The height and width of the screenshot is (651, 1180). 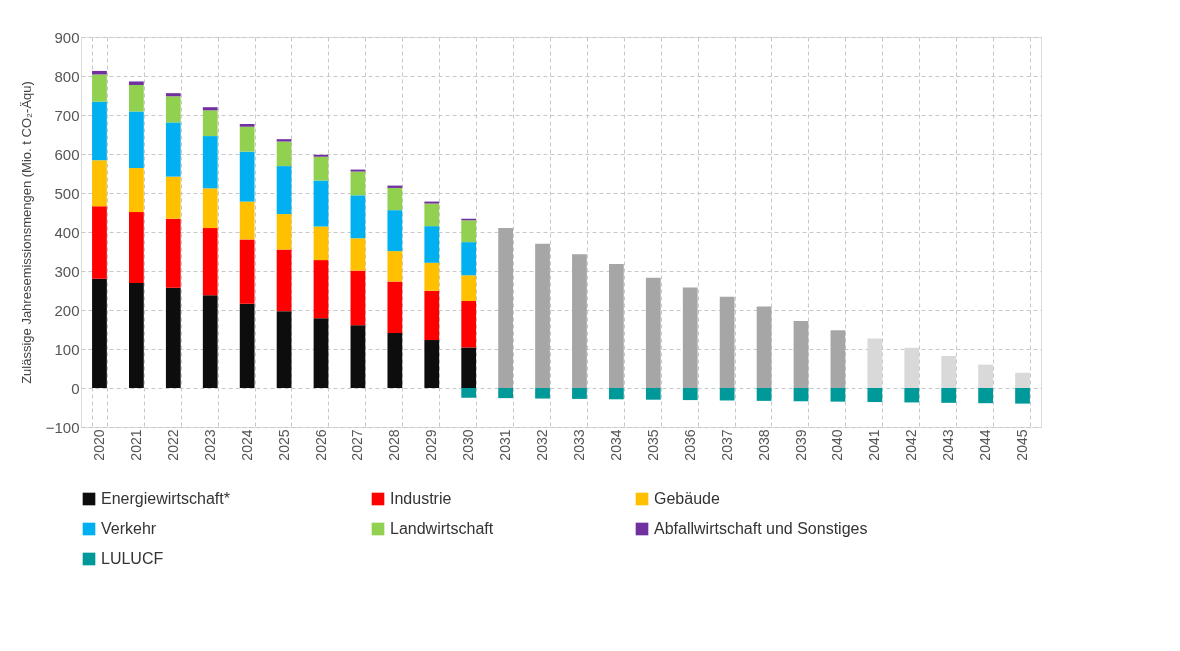 What do you see at coordinates (468, 445) in the screenshot?
I see `x-tick-label: 2030` at bounding box center [468, 445].